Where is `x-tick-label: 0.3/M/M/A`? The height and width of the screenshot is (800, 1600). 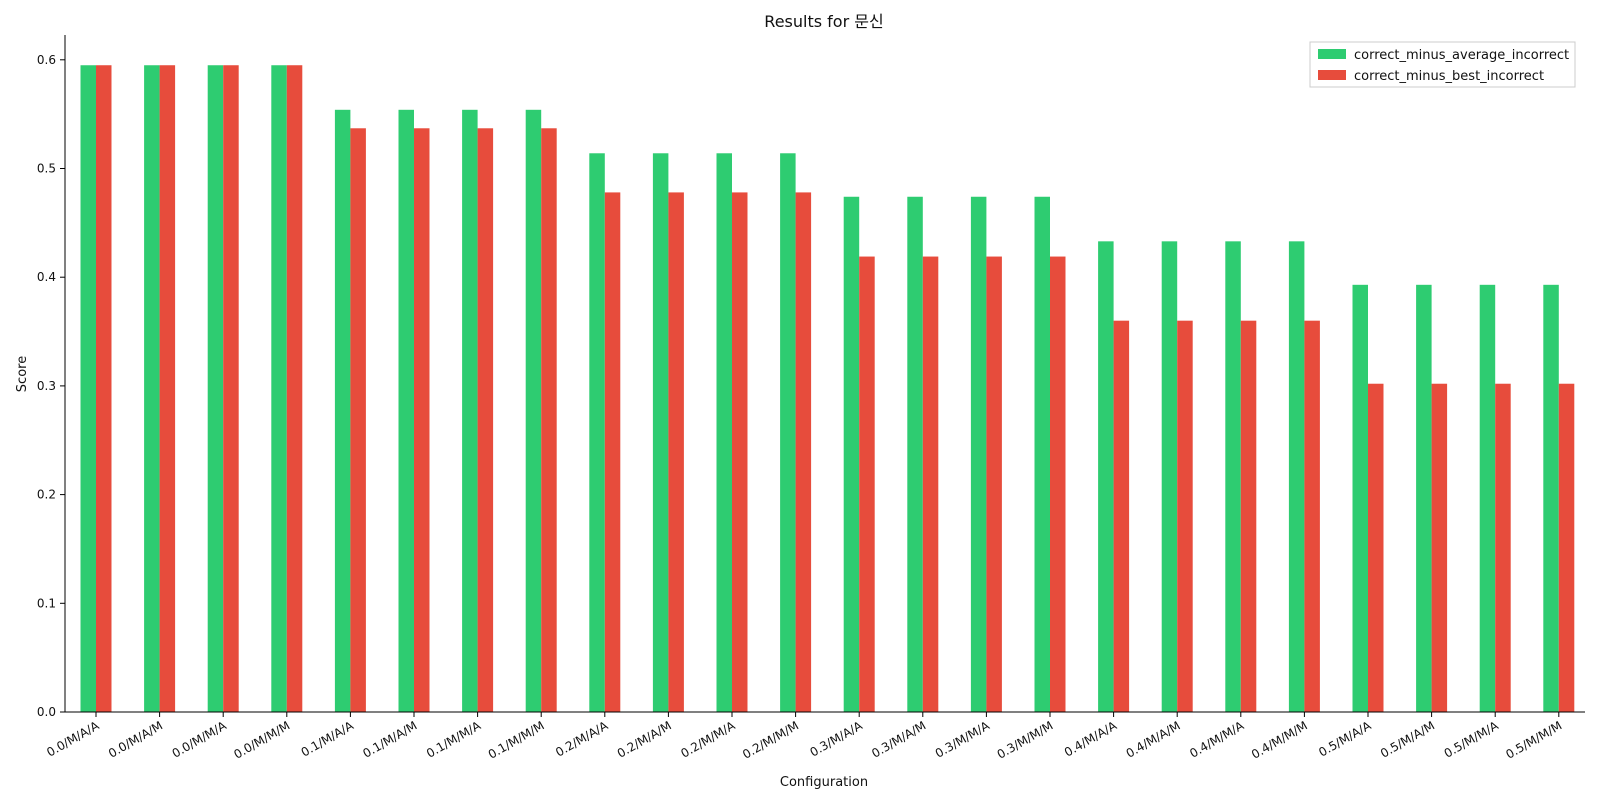 x-tick-label: 0.3/M/M/A is located at coordinates (963, 739).